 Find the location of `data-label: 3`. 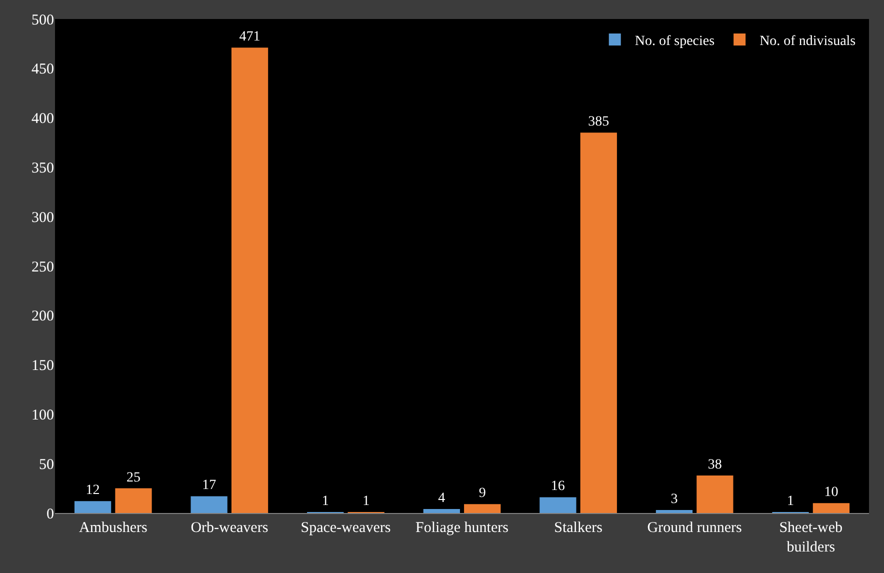

data-label: 3 is located at coordinates (674, 500).